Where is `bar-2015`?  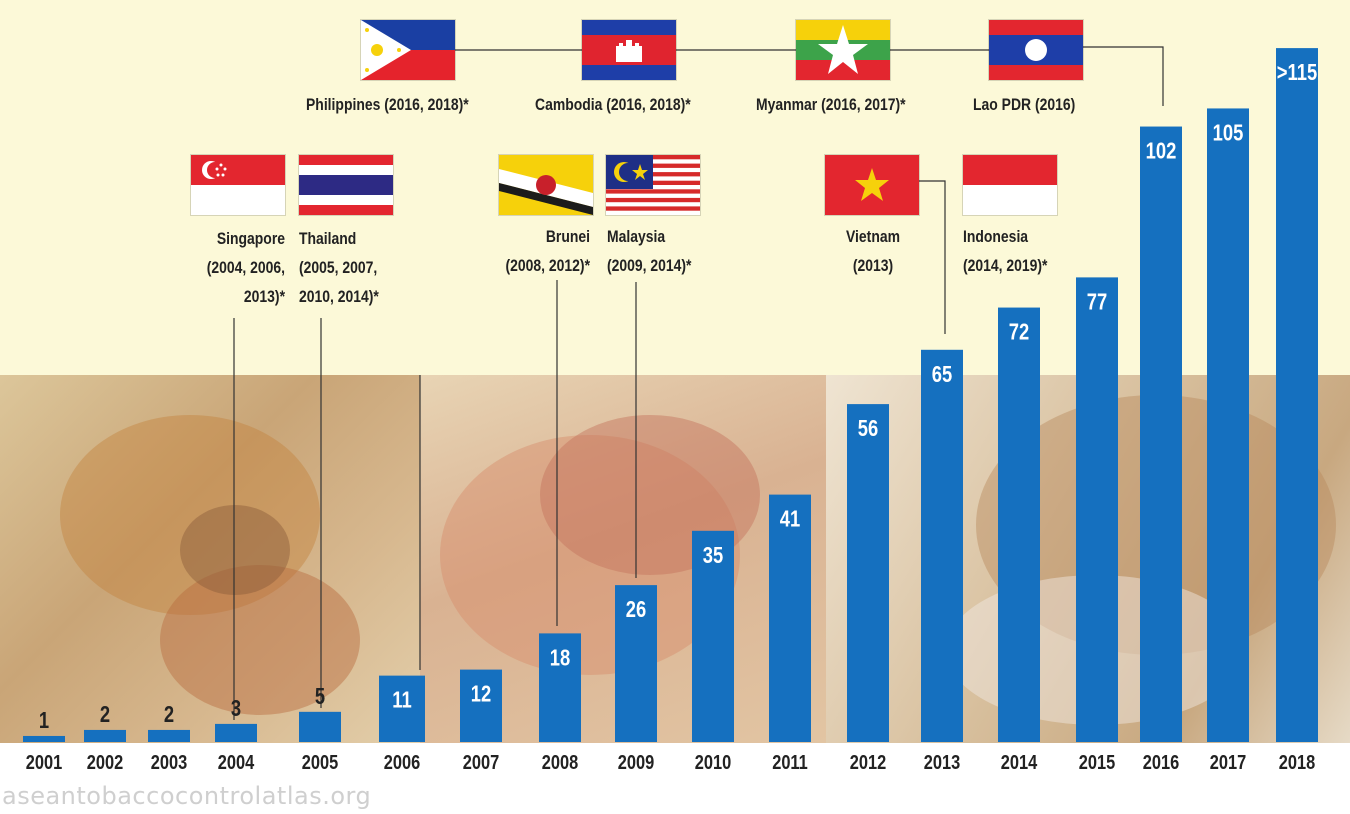 bar-2015 is located at coordinates (1097, 509).